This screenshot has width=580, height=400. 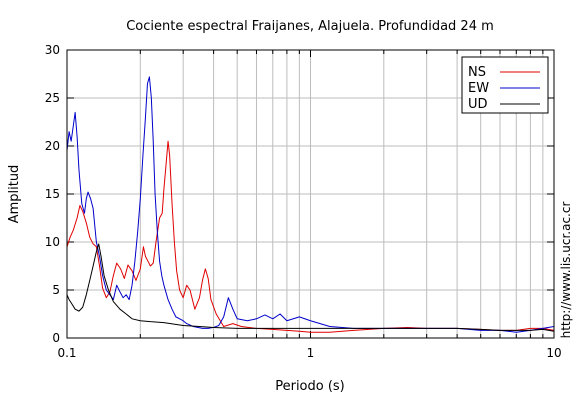 What do you see at coordinates (553, 353) in the screenshot?
I see `x-tick-label: 10` at bounding box center [553, 353].